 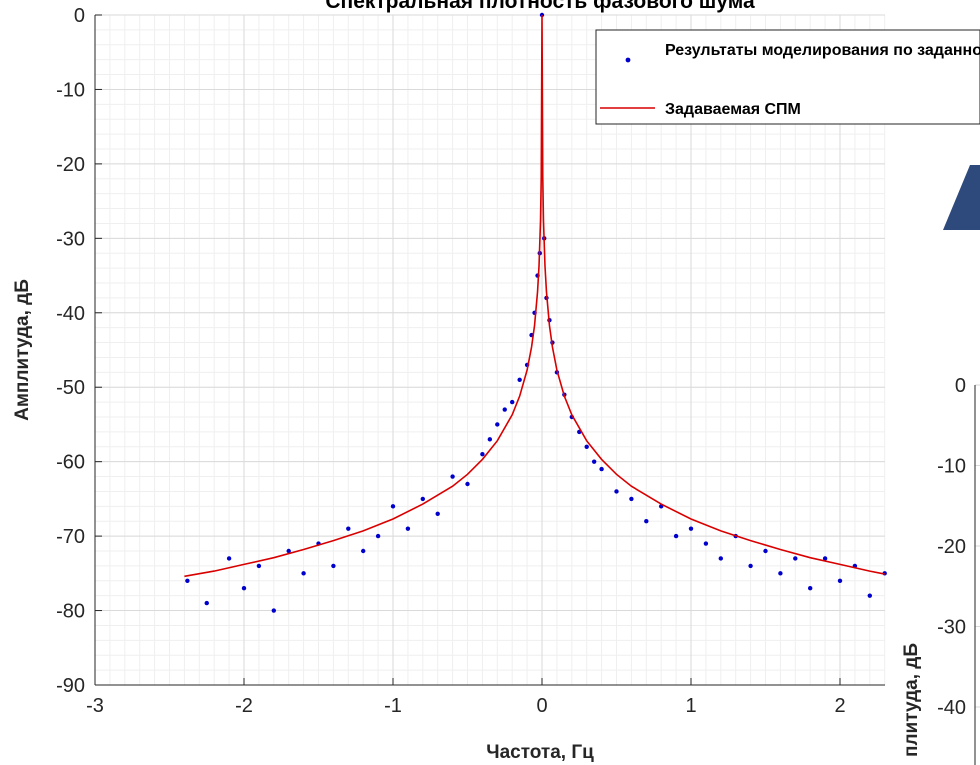 I want to click on second-chart-background, so click(x=940, y=552).